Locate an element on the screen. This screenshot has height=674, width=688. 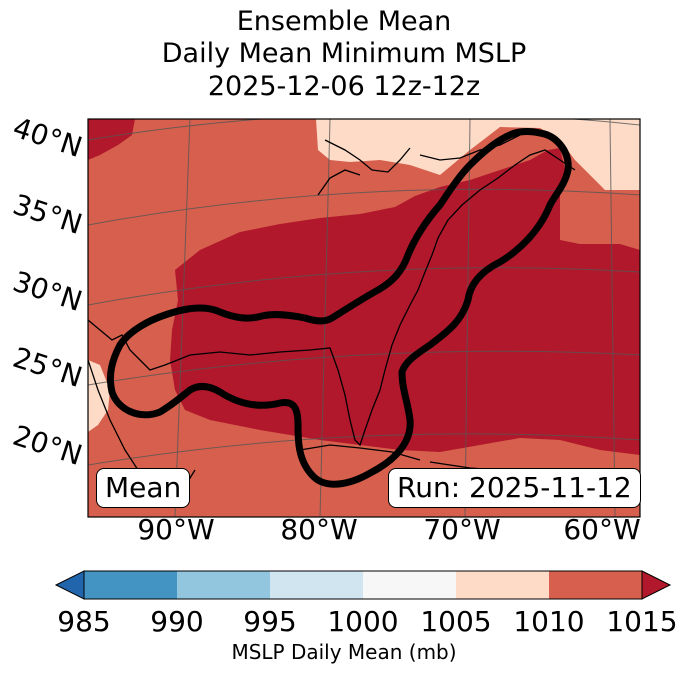
colorbar-tick-1000: 1000 is located at coordinates (363, 621).